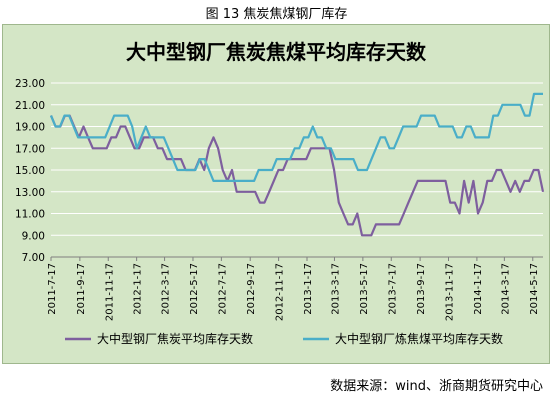 The width and height of the screenshot is (553, 400). Describe the element at coordinates (450, 292) in the screenshot. I see `x-tick-label: 2013-11-17` at that location.